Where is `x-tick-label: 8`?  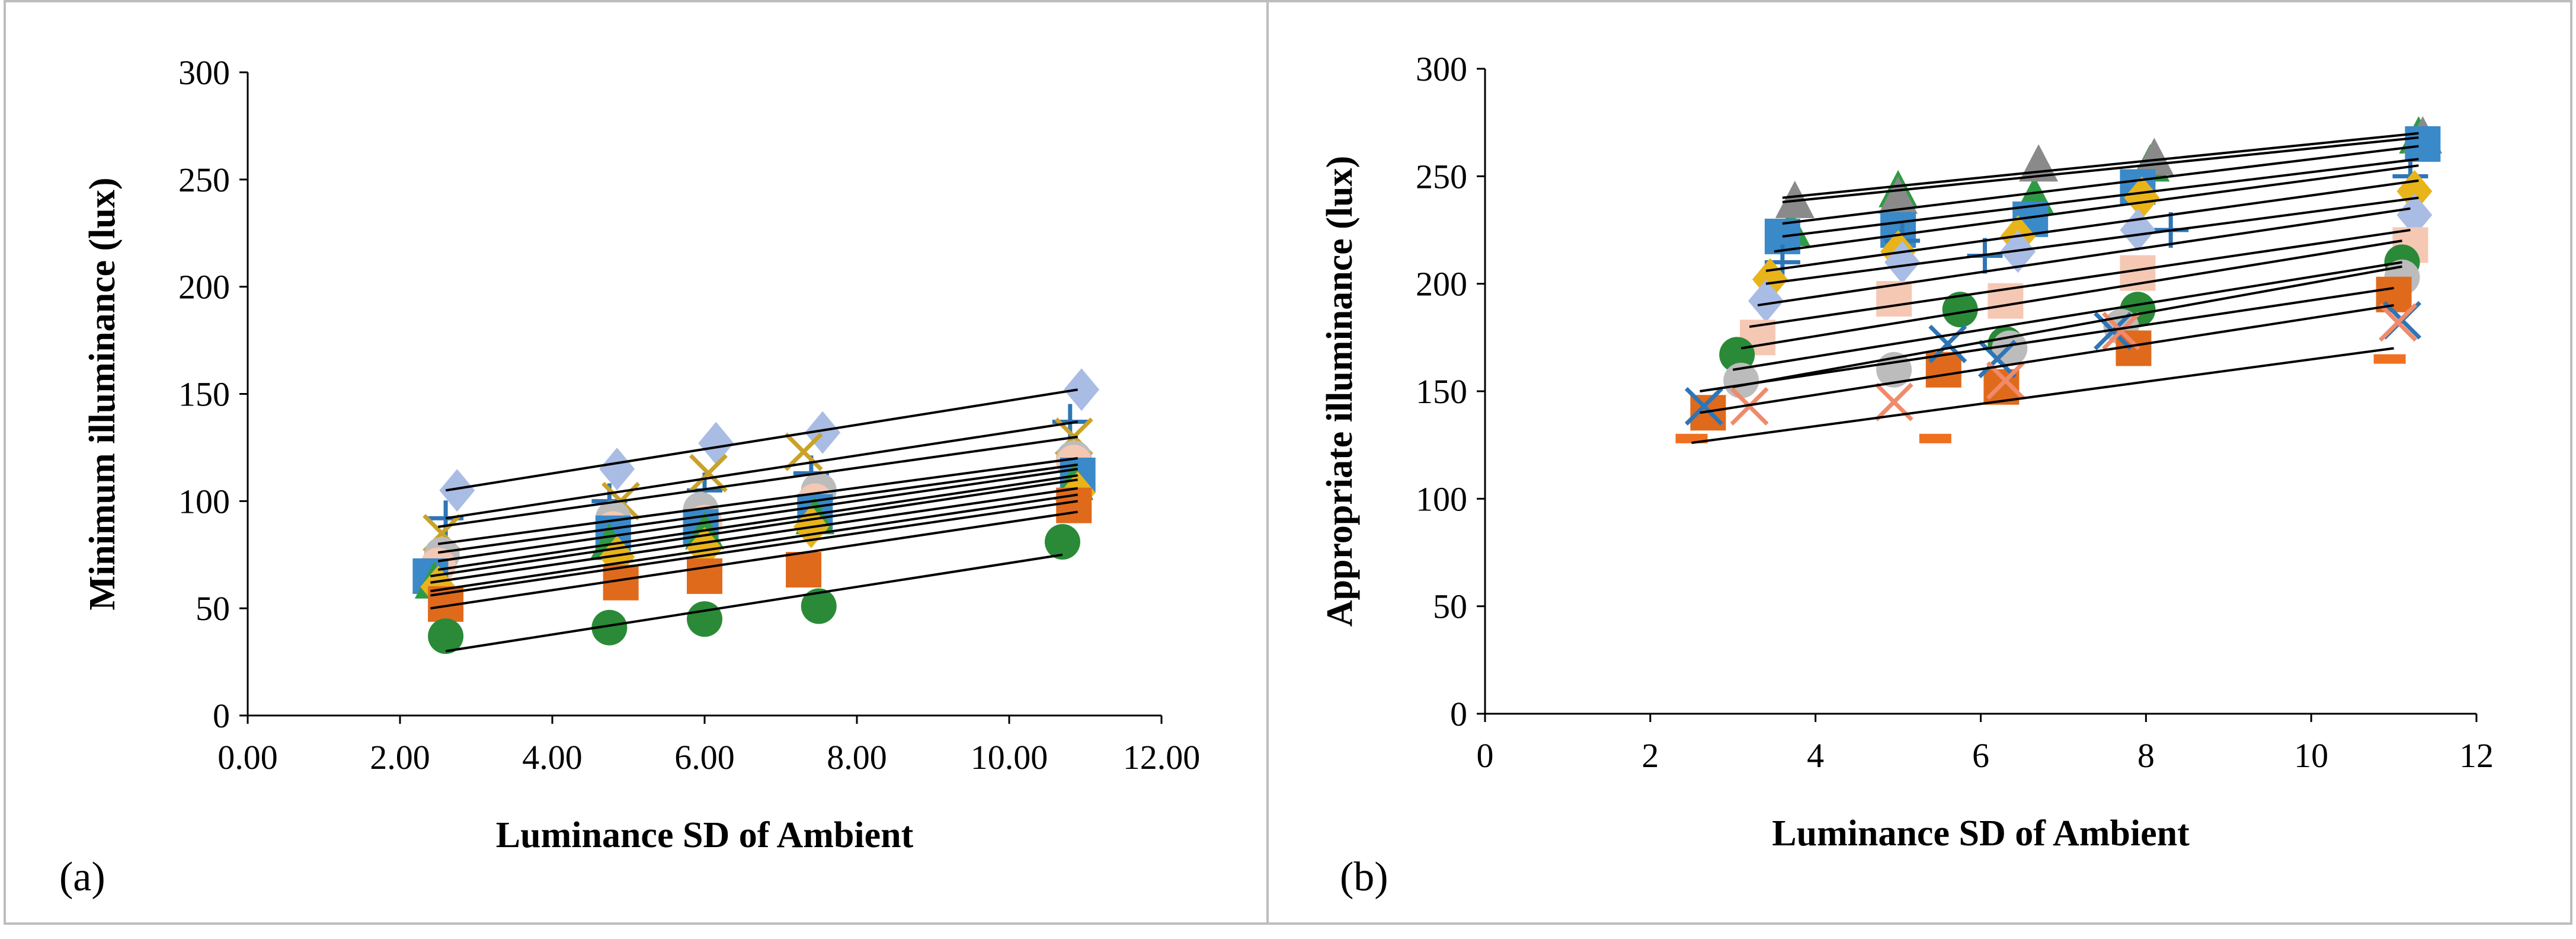 x-tick-label: 8 is located at coordinates (2146, 755).